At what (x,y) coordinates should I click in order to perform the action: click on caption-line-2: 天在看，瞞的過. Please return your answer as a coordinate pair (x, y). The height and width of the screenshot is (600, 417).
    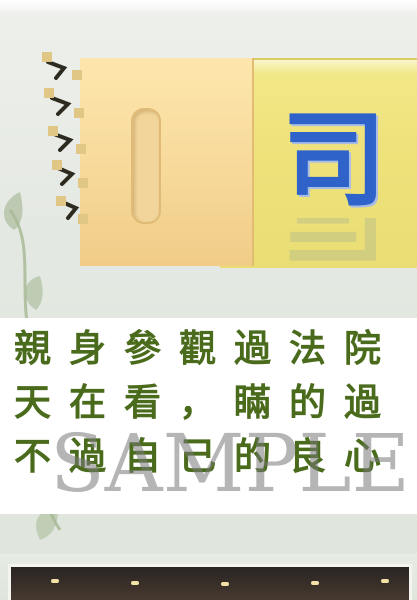
    Looking at the image, I should click on (206, 402).